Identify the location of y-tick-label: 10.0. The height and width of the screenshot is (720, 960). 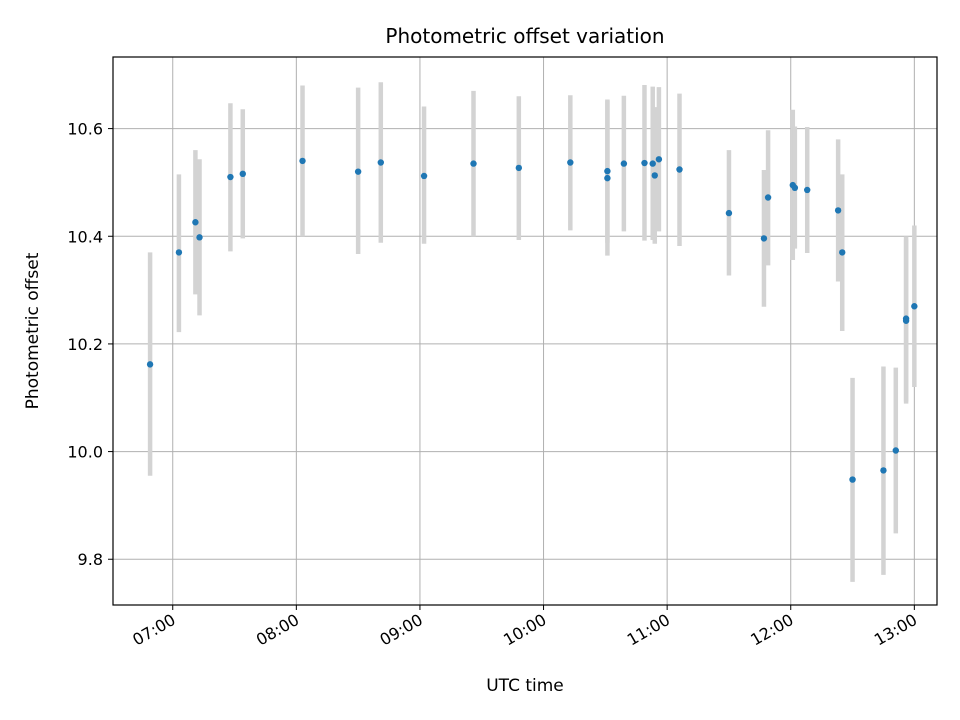
(85, 452).